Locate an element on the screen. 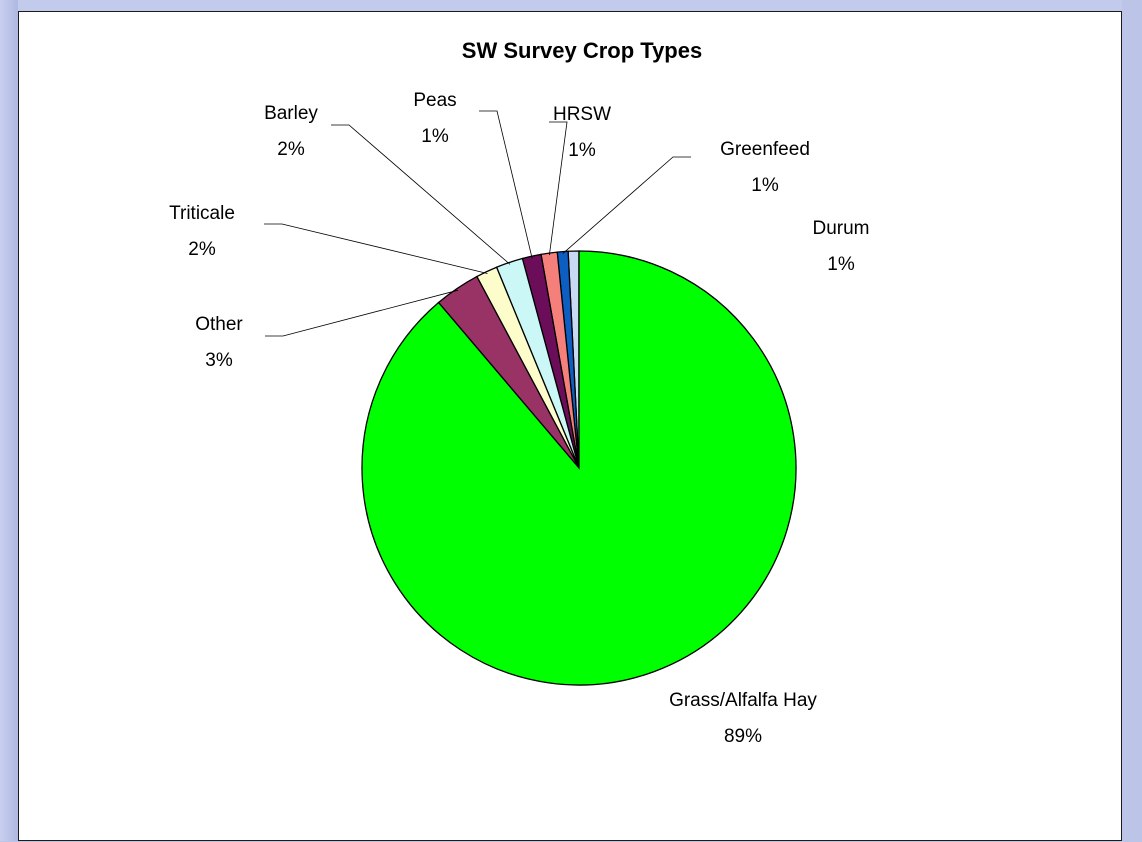  chart-title: SW Survey Crop Types is located at coordinates (582, 50).